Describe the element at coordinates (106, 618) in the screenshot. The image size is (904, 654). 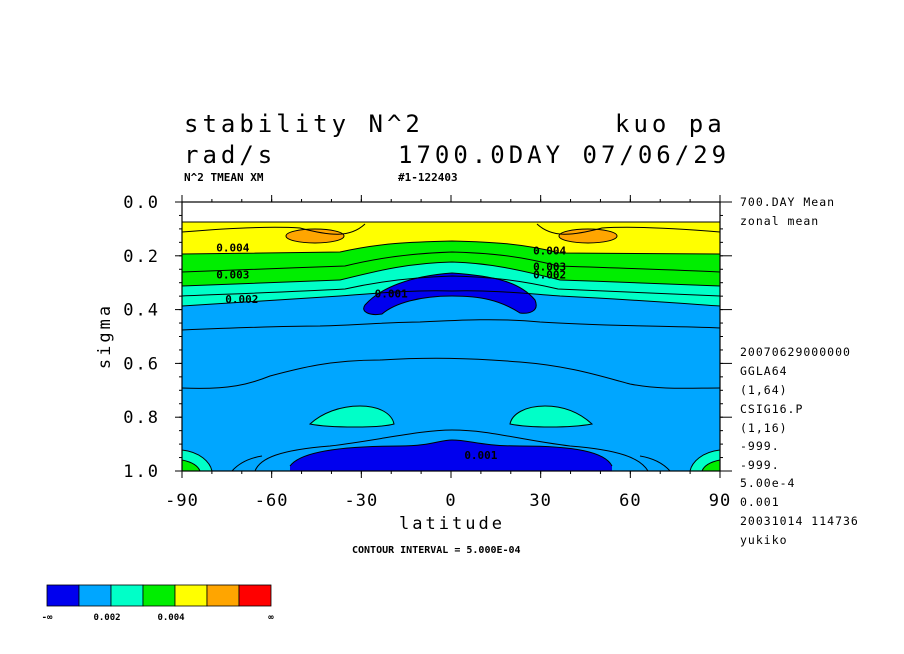
I see `colorbar-label: 0.002` at that location.